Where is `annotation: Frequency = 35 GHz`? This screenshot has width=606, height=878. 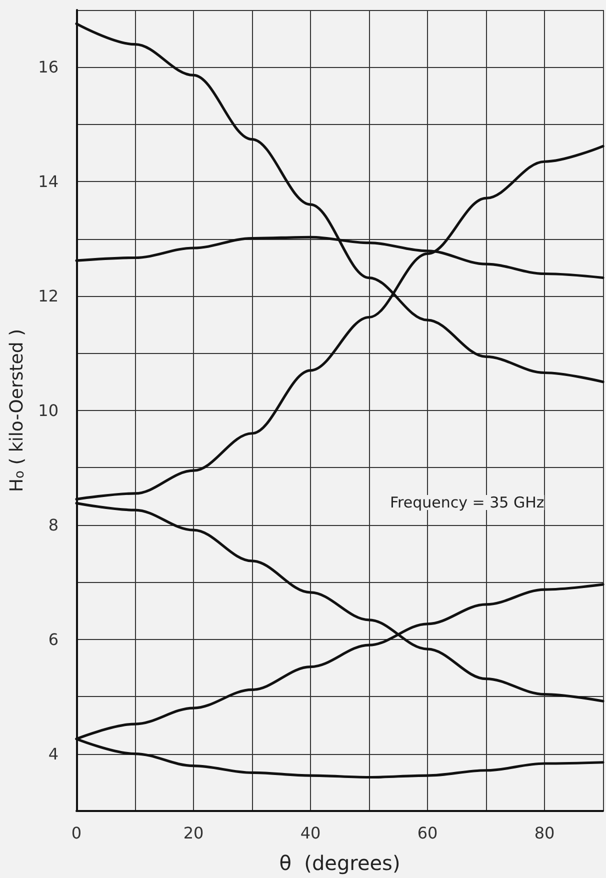
annotation: Frequency = 35 GHz is located at coordinates (467, 503).